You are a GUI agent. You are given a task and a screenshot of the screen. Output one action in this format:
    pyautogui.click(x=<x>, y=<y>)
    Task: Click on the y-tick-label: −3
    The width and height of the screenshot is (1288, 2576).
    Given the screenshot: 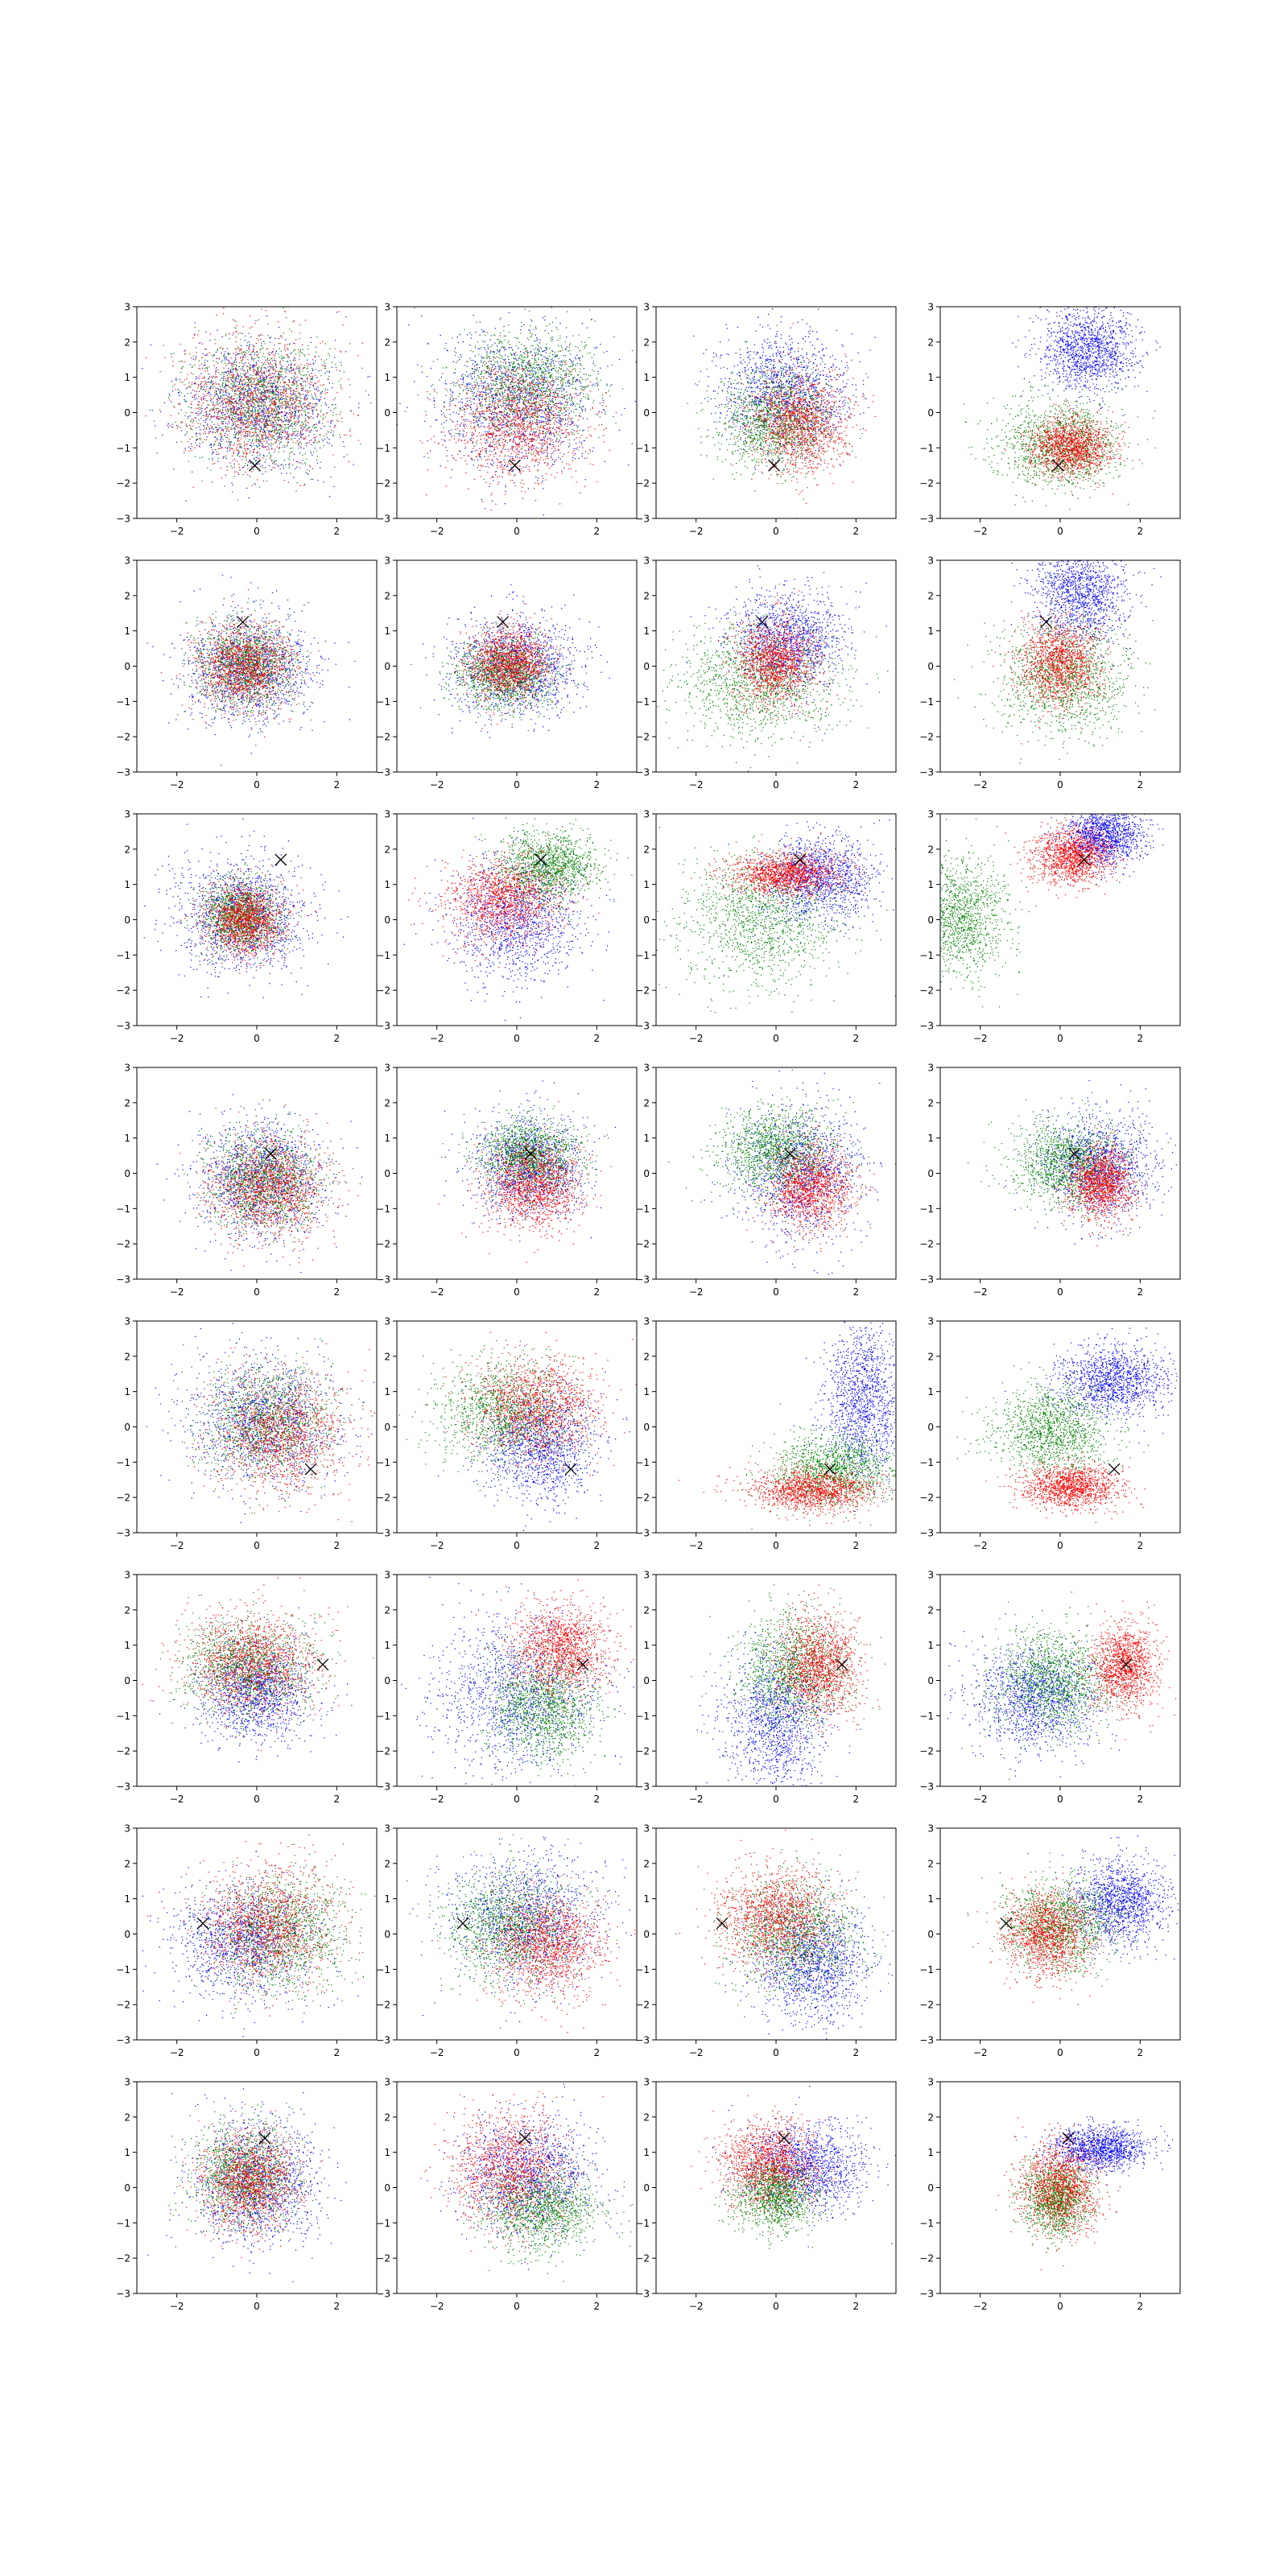 What is the action you would take?
    pyautogui.click(x=123, y=519)
    